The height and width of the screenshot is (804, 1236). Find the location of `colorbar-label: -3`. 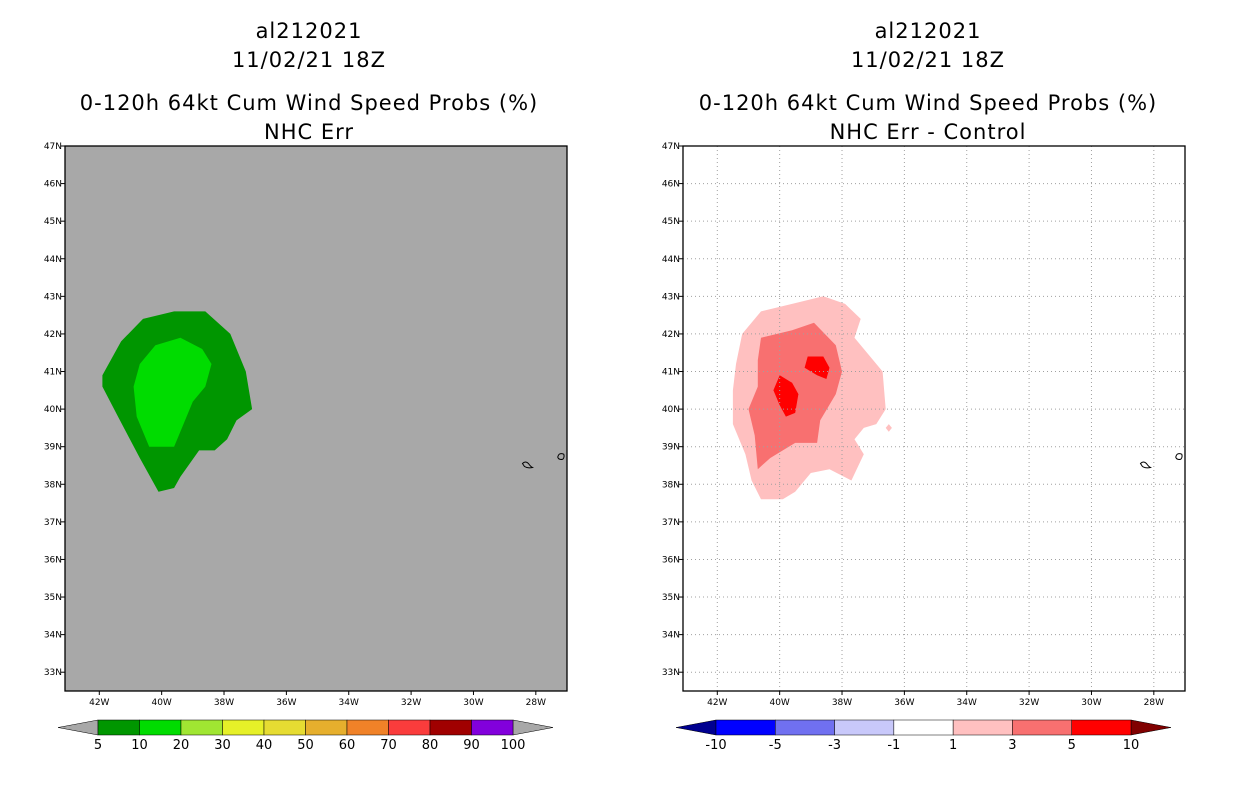

colorbar-label: -3 is located at coordinates (834, 745).